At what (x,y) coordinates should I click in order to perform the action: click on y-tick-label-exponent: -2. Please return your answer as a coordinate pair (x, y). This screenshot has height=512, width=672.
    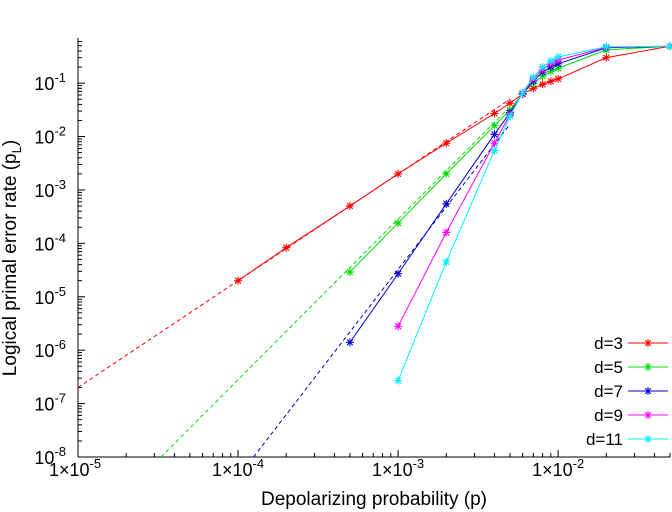
    Looking at the image, I should click on (60, 131).